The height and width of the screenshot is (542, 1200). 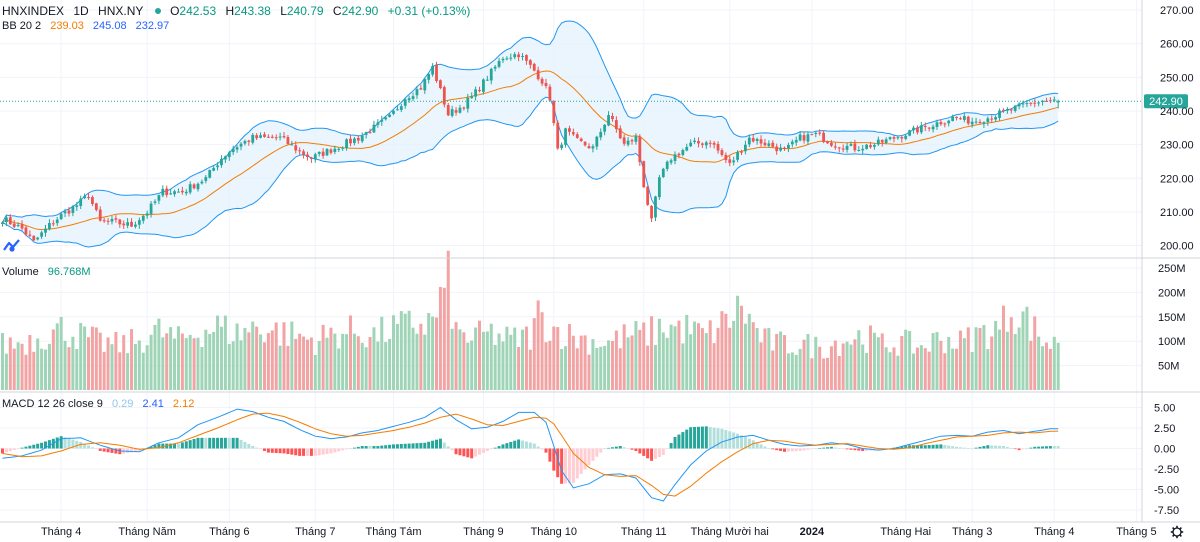 I want to click on time-tick-label: Tháng Năm, so click(x=146, y=532).